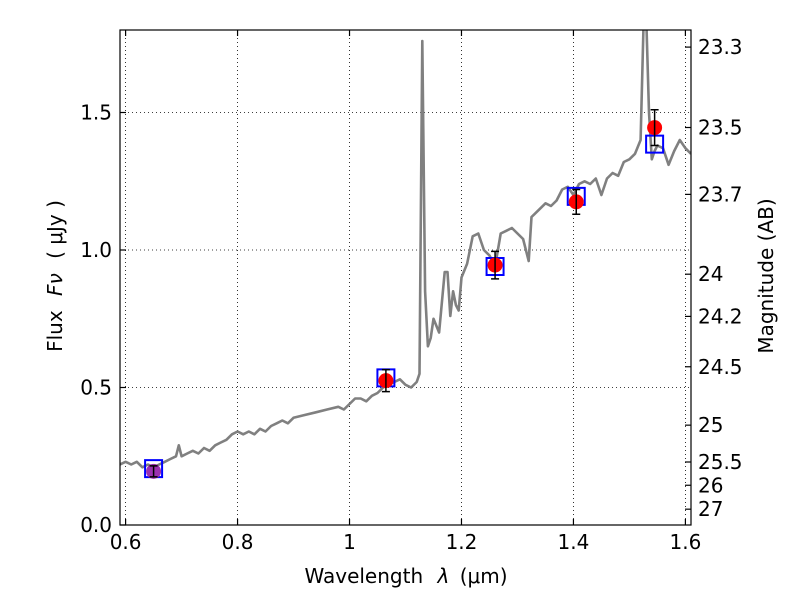 The width and height of the screenshot is (800, 600). I want to click on x-tick-label: 1, so click(349, 542).